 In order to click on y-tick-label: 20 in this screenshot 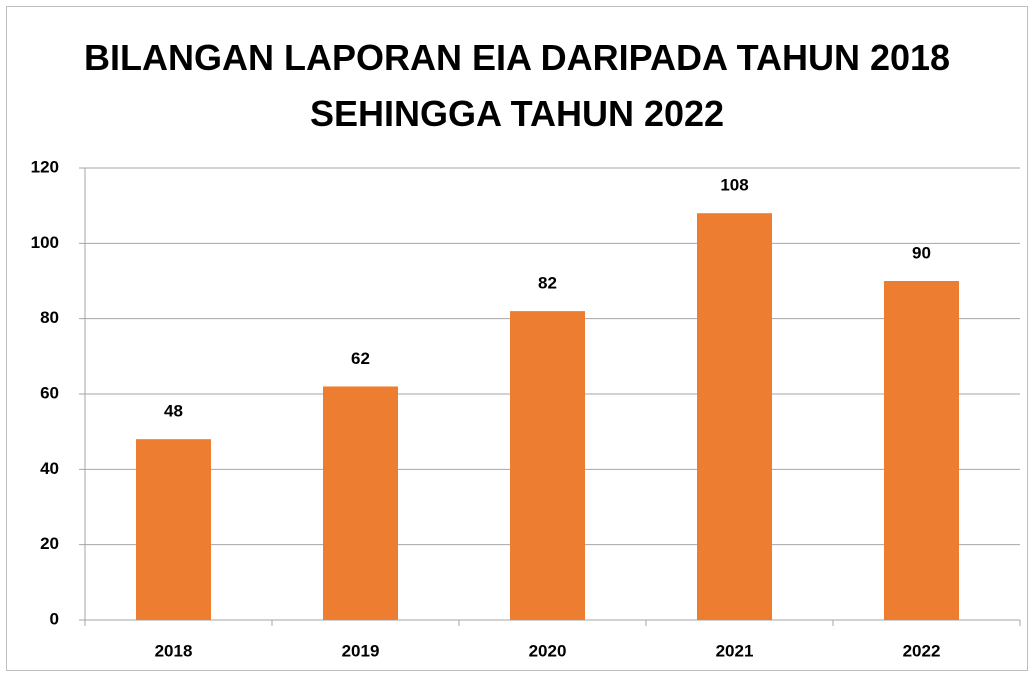, I will do `click(49, 543)`.